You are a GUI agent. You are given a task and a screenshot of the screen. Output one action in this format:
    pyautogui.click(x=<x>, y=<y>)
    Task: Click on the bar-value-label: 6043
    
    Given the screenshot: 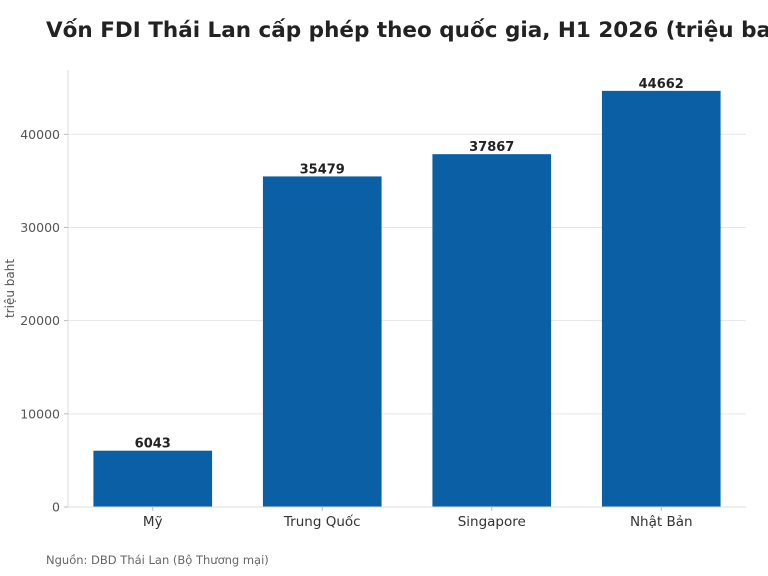 What is the action you would take?
    pyautogui.click(x=153, y=444)
    